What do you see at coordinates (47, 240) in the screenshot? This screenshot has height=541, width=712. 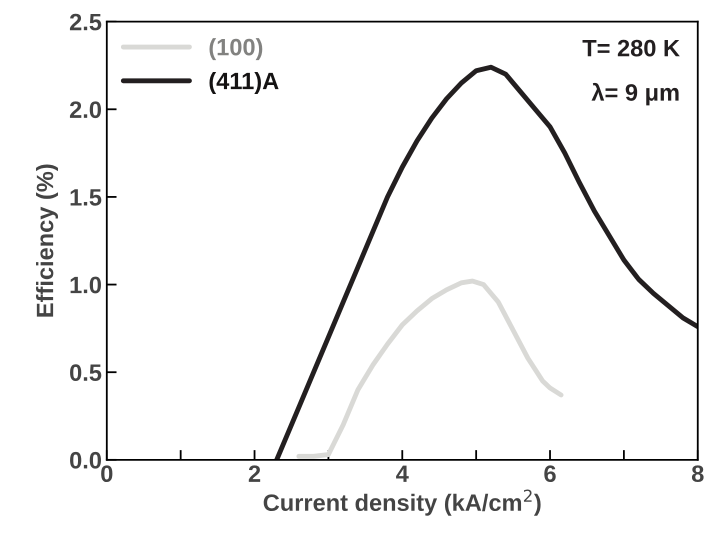 I see `y-axis-title: Efficiency (%)` at bounding box center [47, 240].